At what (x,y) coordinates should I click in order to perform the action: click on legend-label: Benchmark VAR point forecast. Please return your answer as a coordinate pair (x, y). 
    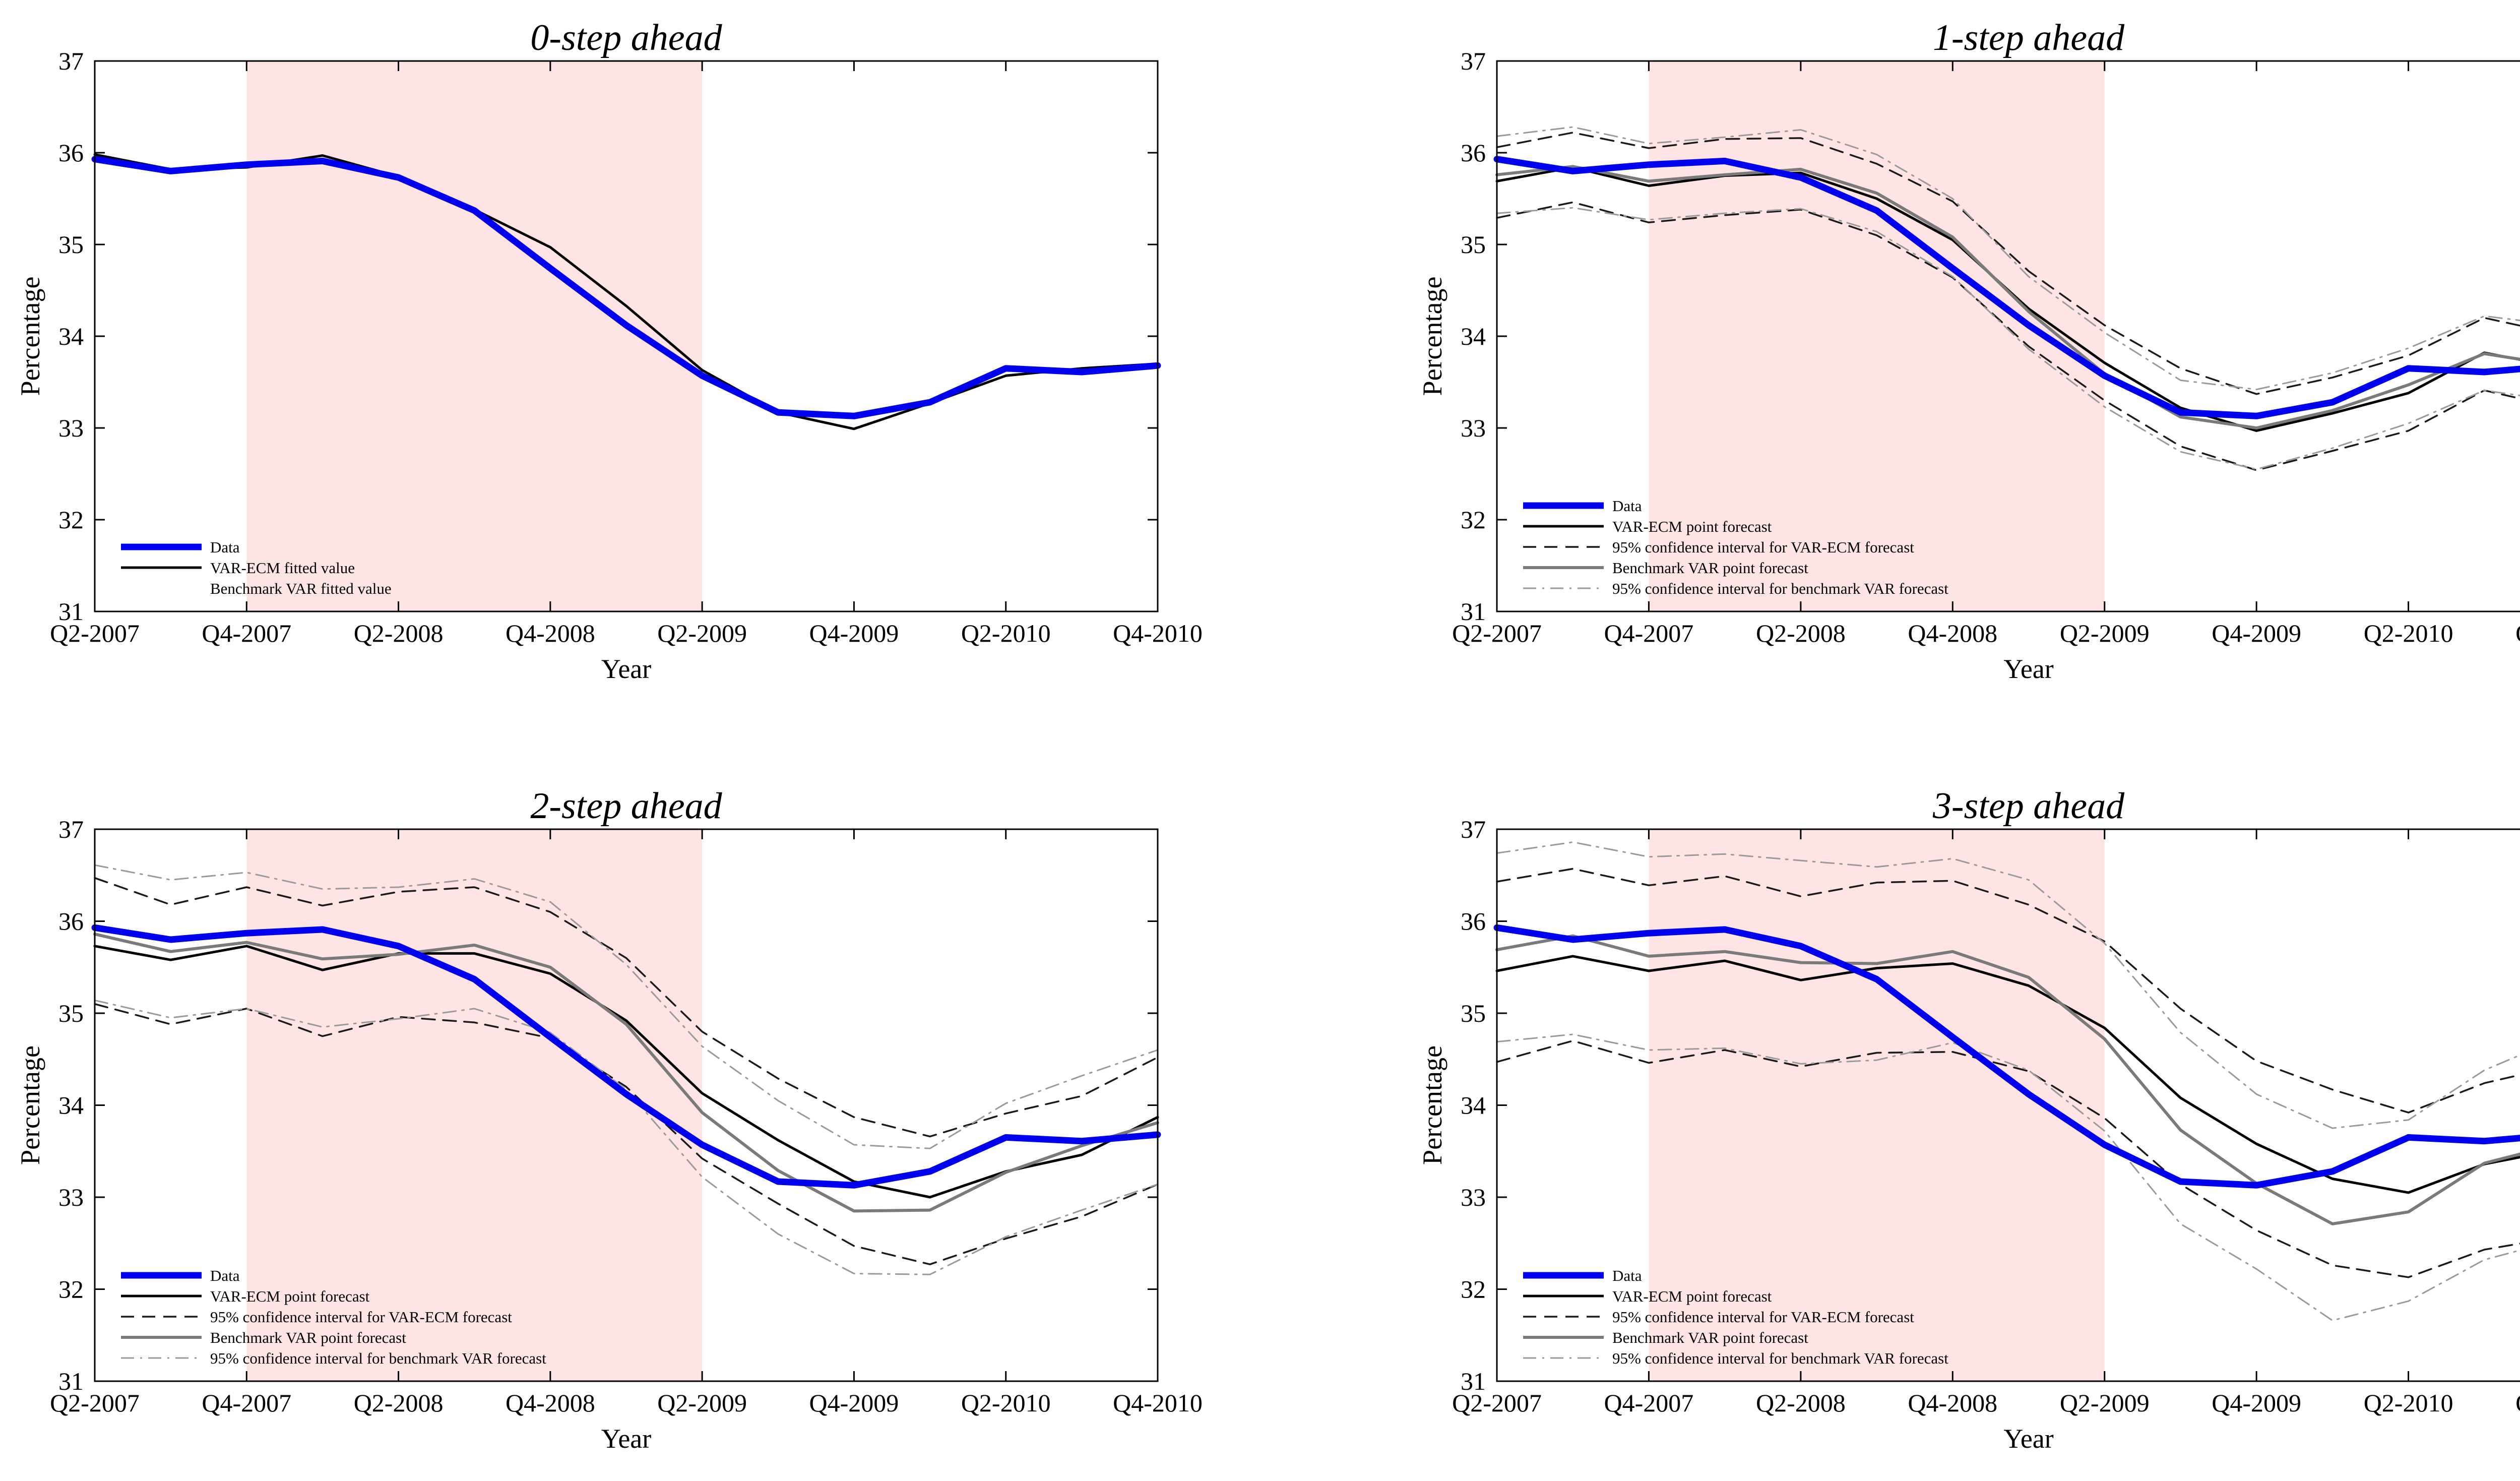
    Looking at the image, I should click on (308, 1338).